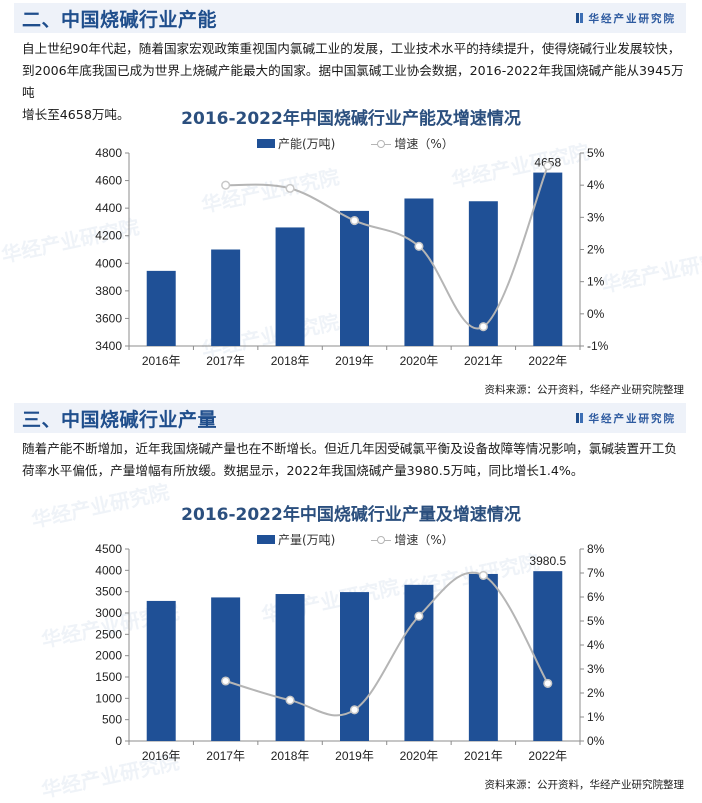 The image size is (702, 803). What do you see at coordinates (355, 539) in the screenshot?
I see `chart-legend: 产量(万吨) 增速（%）` at bounding box center [355, 539].